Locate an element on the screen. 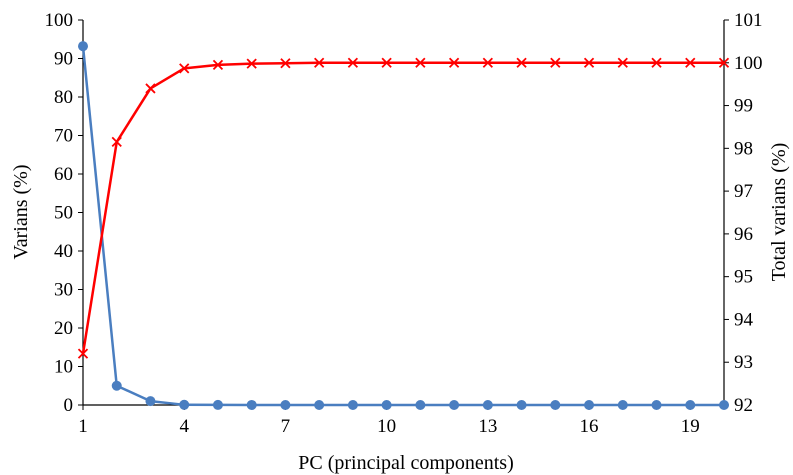  right-tick-label: 92 is located at coordinates (743, 405).